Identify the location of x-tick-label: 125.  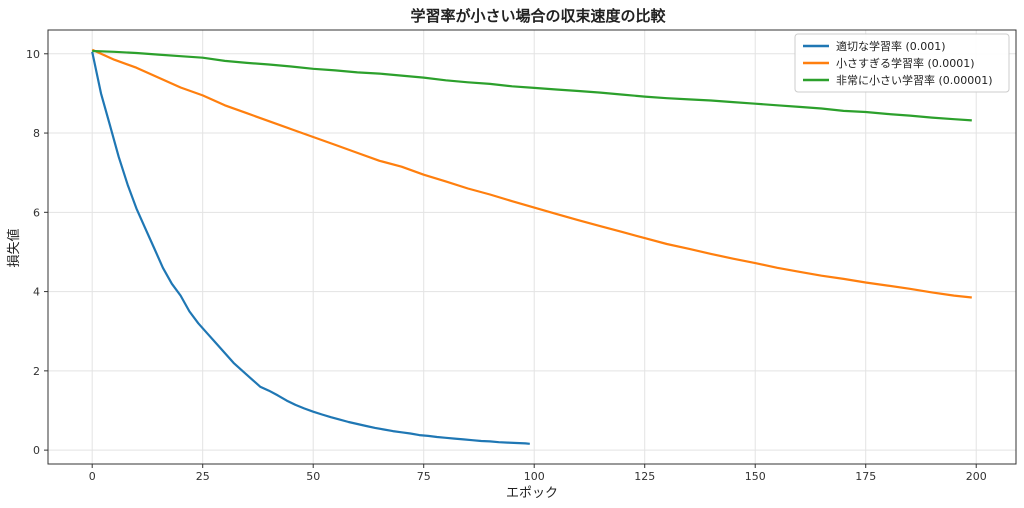
(644, 476).